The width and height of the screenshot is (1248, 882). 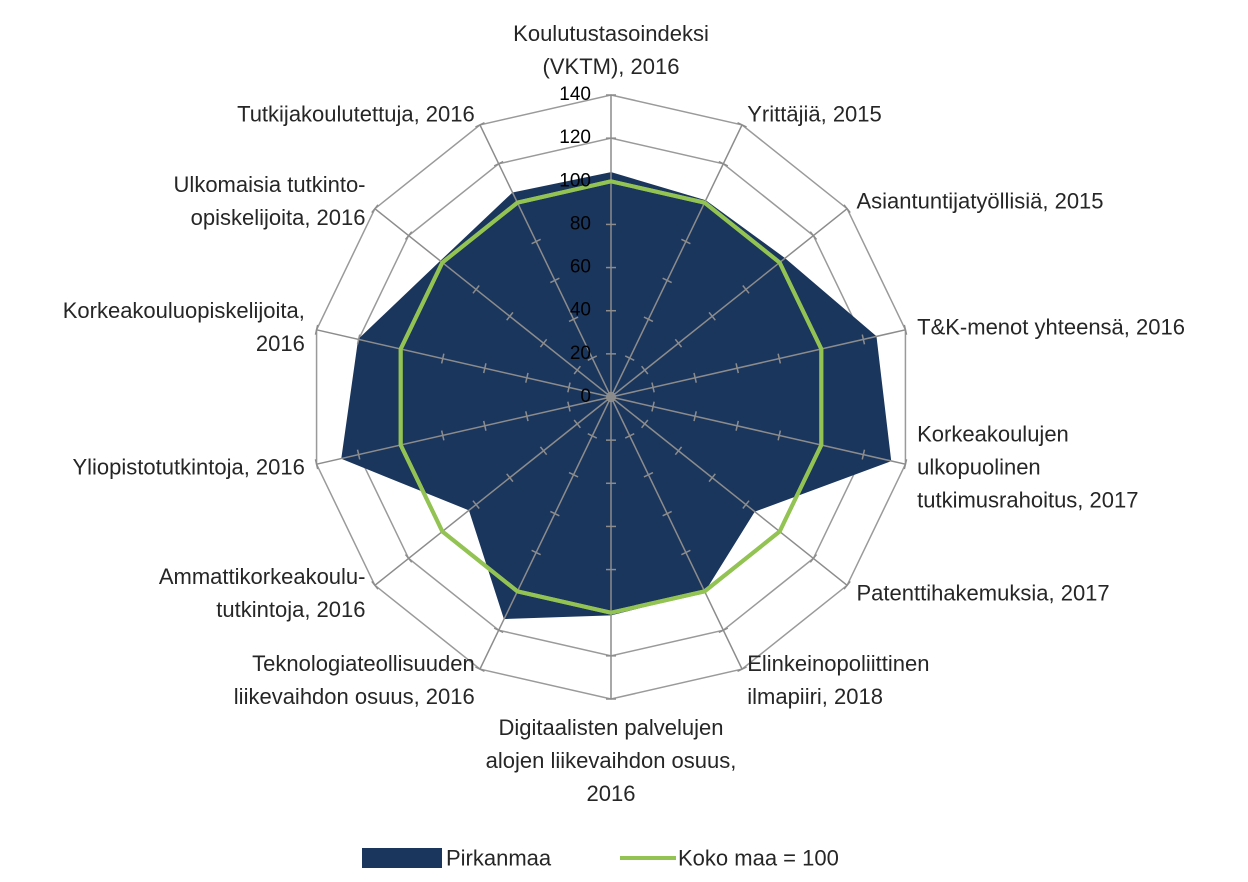 I want to click on category-label: Ammattikorkeakoulu- tutkintoja, 2016, so click(x=262, y=592).